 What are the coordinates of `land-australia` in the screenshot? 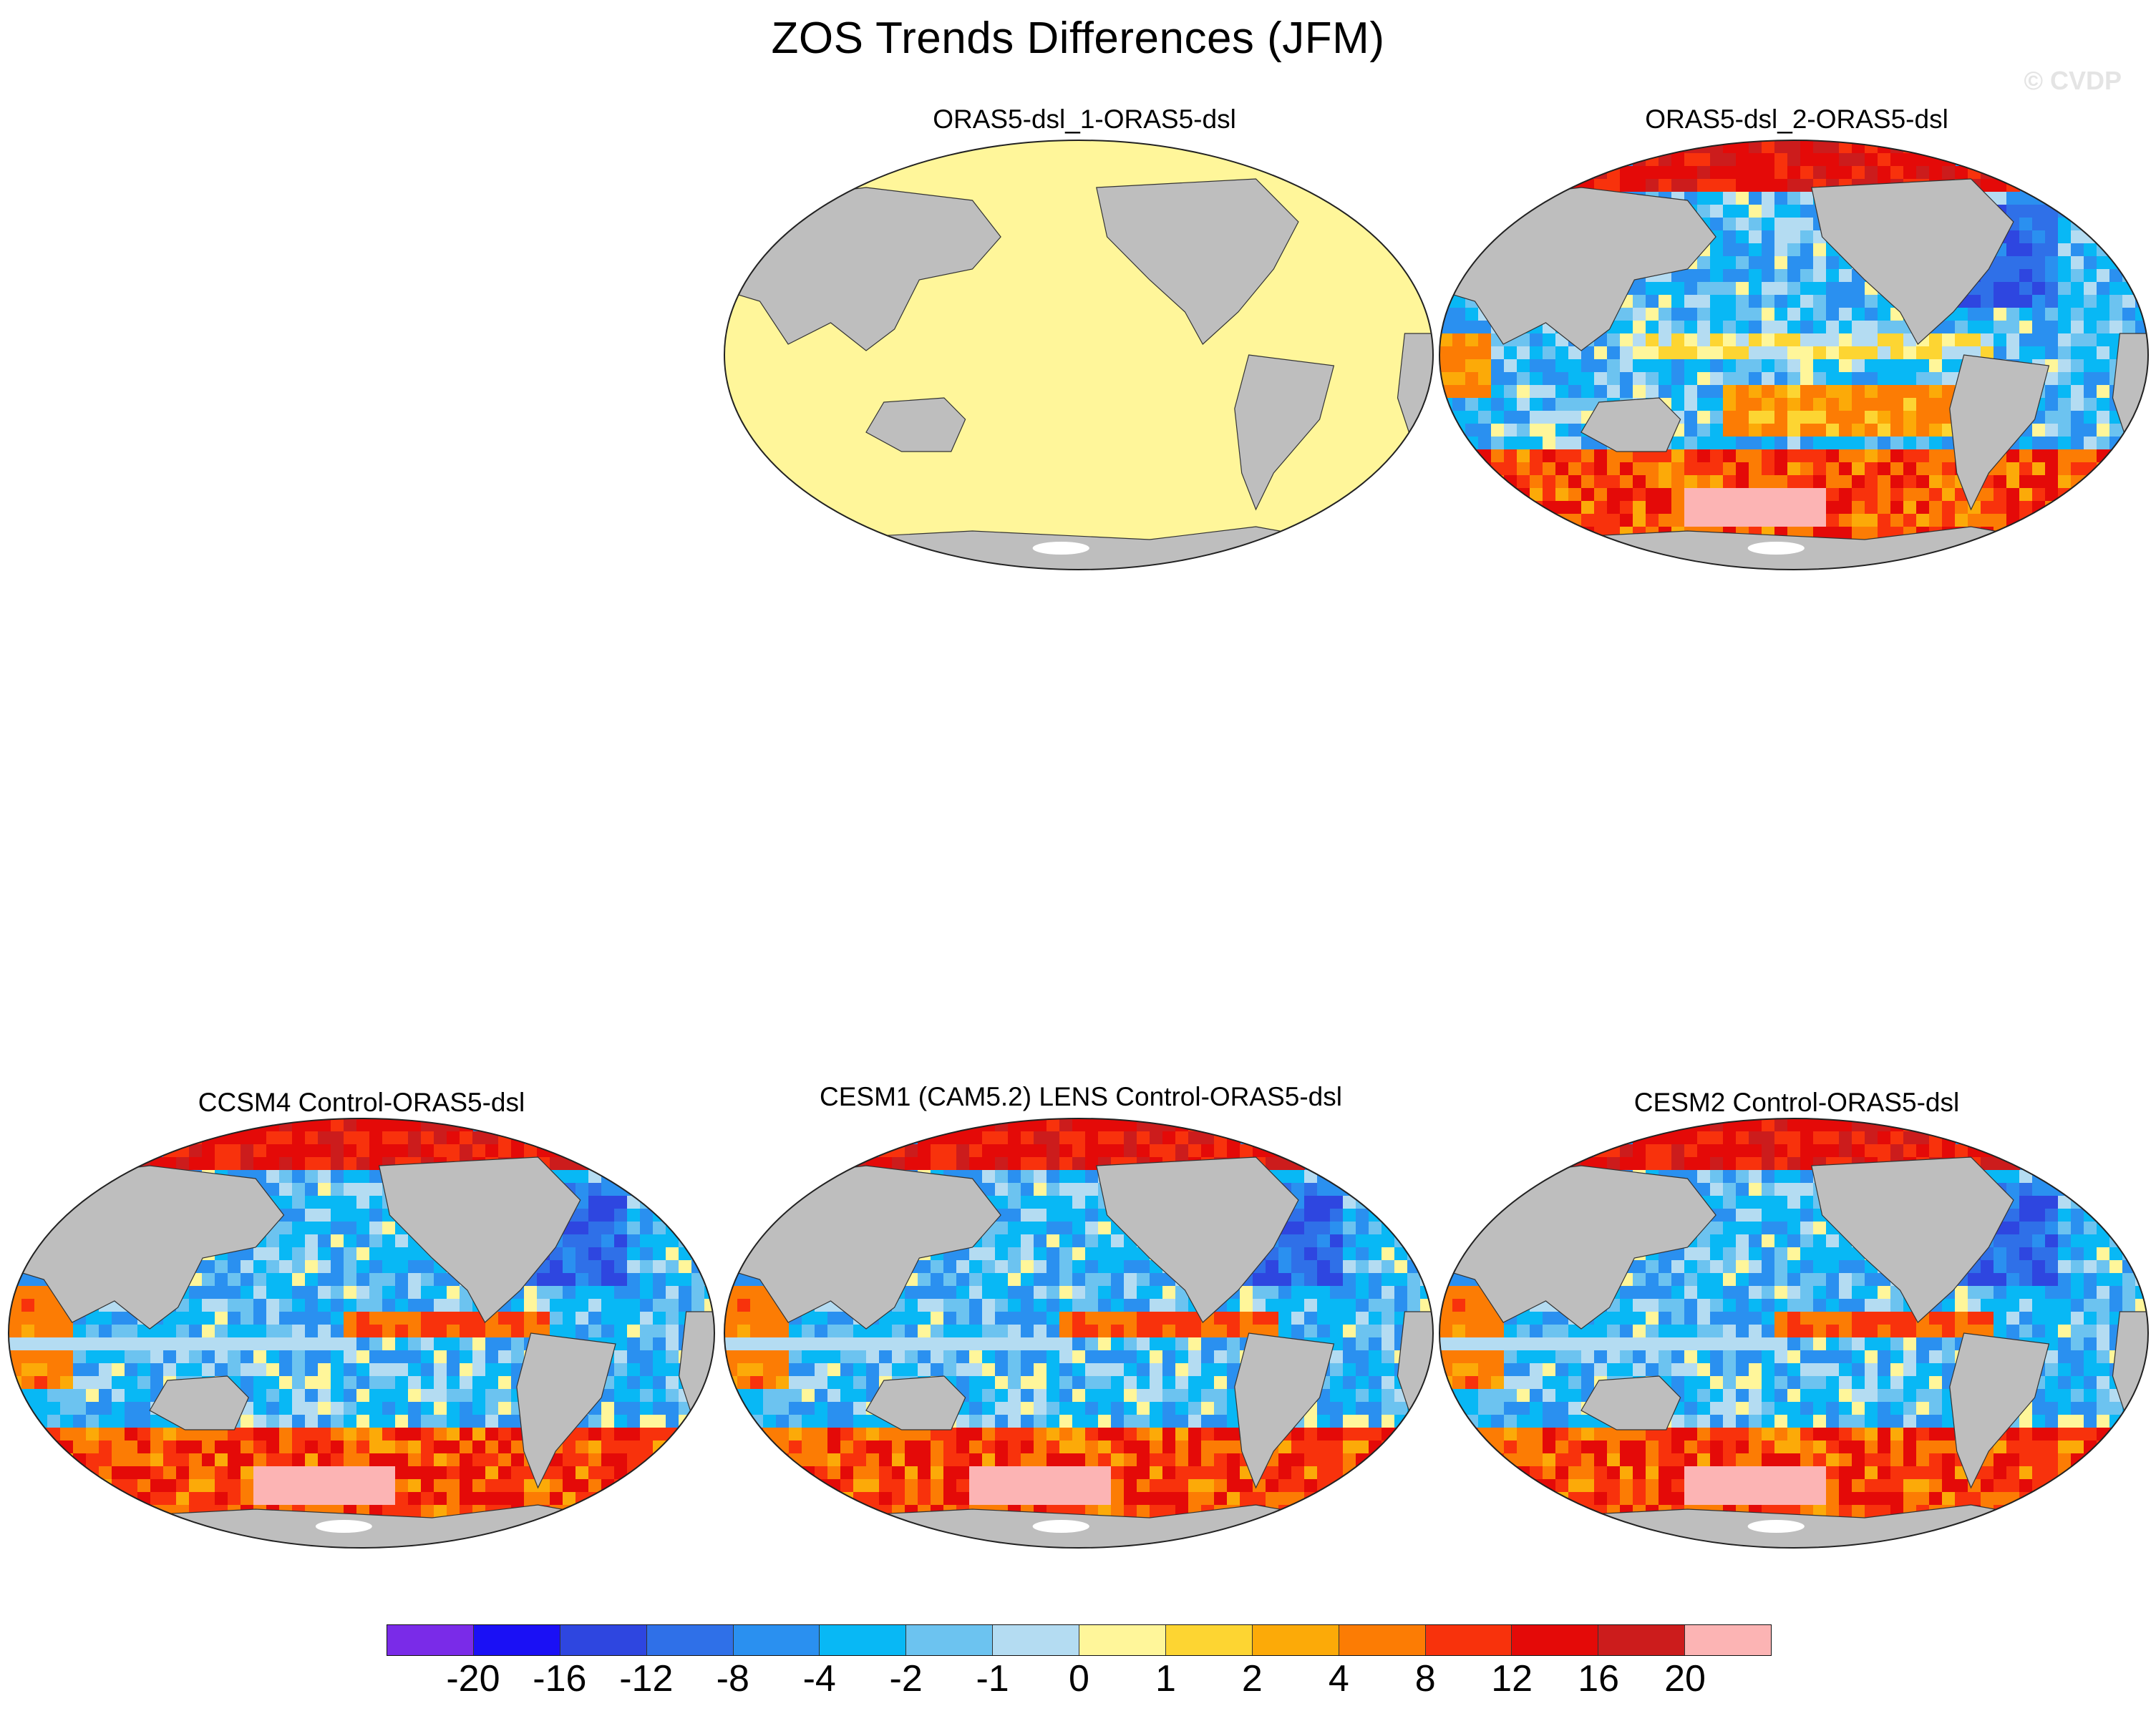 It's located at (916, 1402).